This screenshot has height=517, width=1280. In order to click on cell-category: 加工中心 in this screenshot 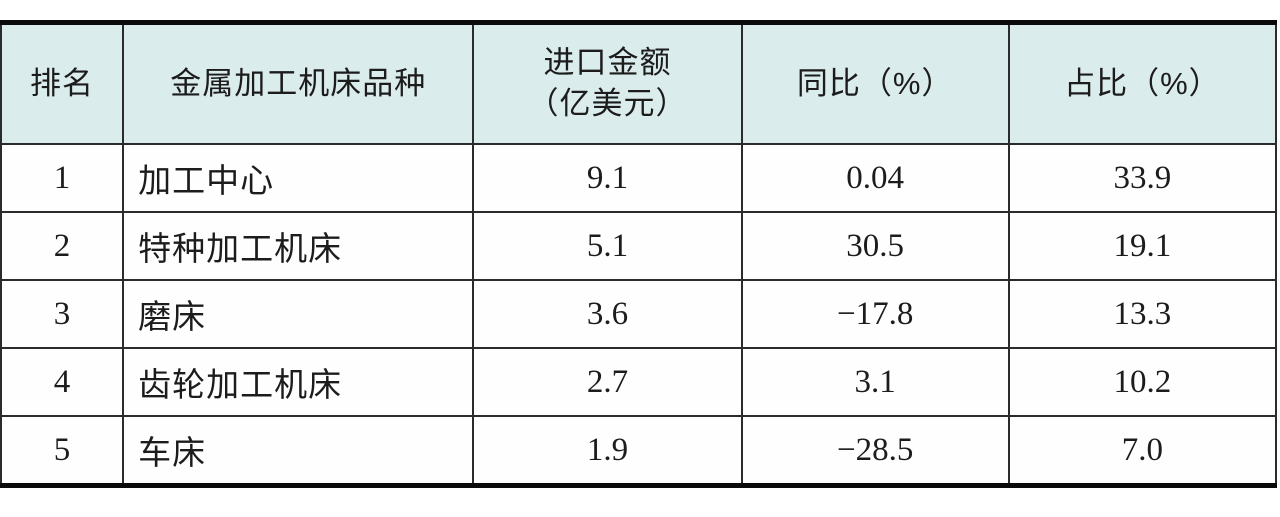, I will do `click(298, 178)`.